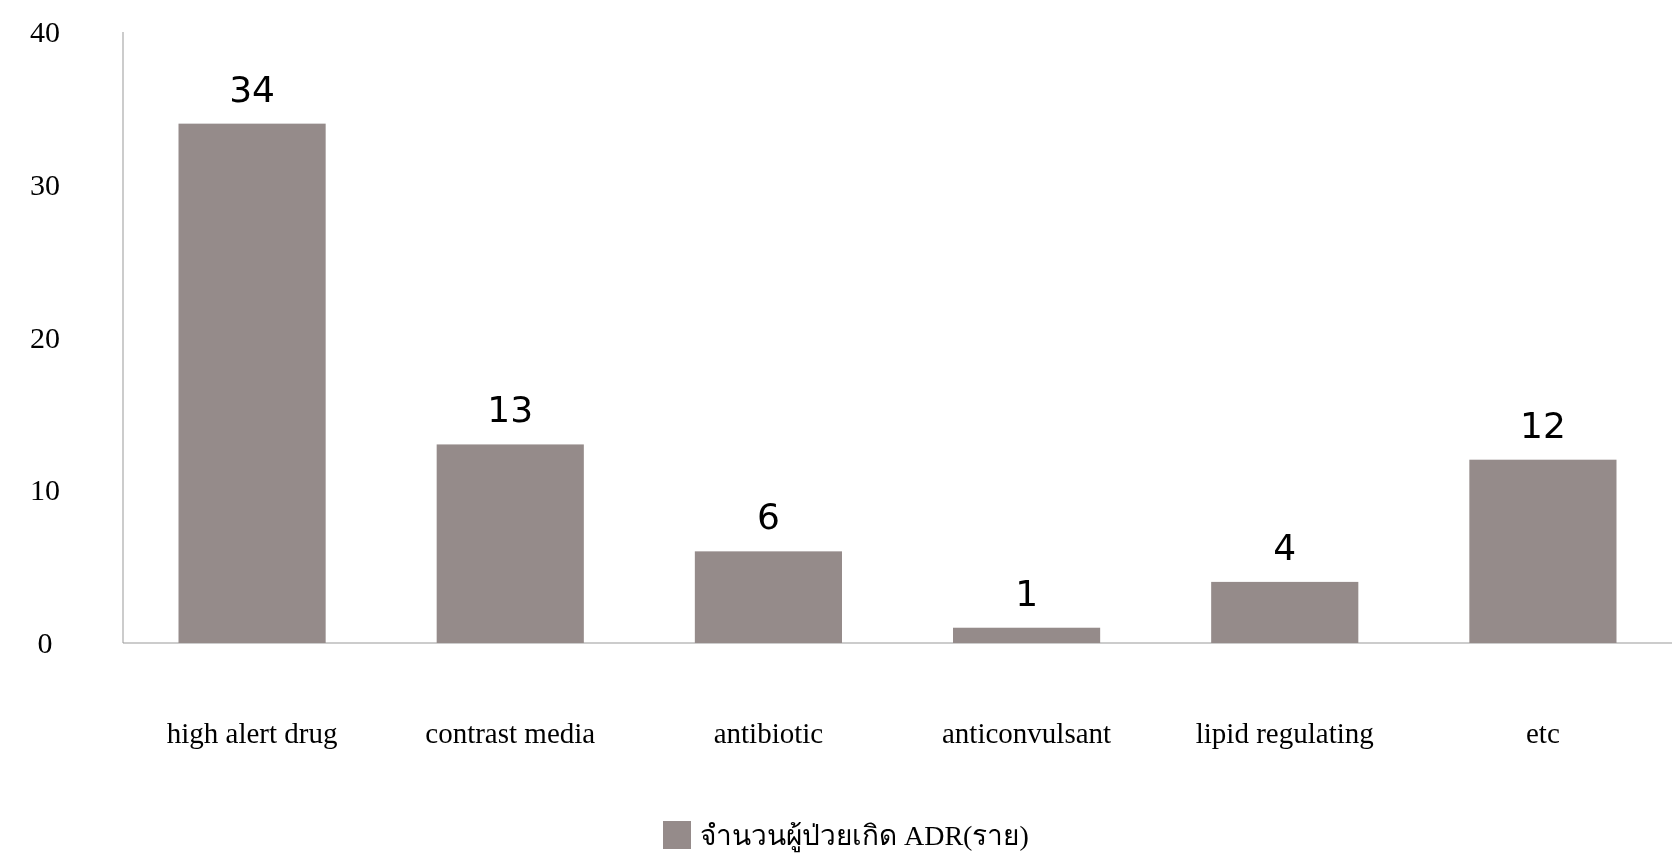 The height and width of the screenshot is (853, 1672). Describe the element at coordinates (864, 836) in the screenshot. I see `legend-label: จำนวนผู้ป่วยเกิด ADR(ราย)` at that location.